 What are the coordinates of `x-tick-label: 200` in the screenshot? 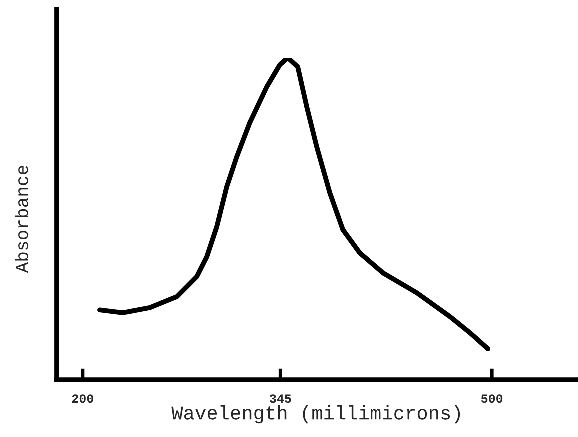 It's located at (83, 399).